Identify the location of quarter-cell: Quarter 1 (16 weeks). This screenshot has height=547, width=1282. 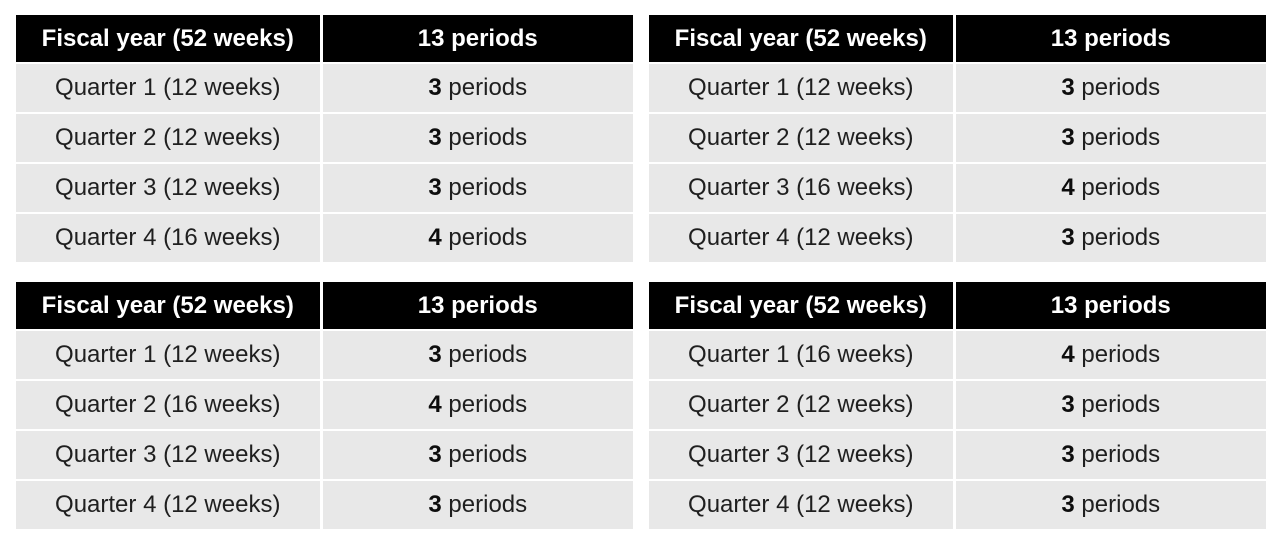
(801, 355).